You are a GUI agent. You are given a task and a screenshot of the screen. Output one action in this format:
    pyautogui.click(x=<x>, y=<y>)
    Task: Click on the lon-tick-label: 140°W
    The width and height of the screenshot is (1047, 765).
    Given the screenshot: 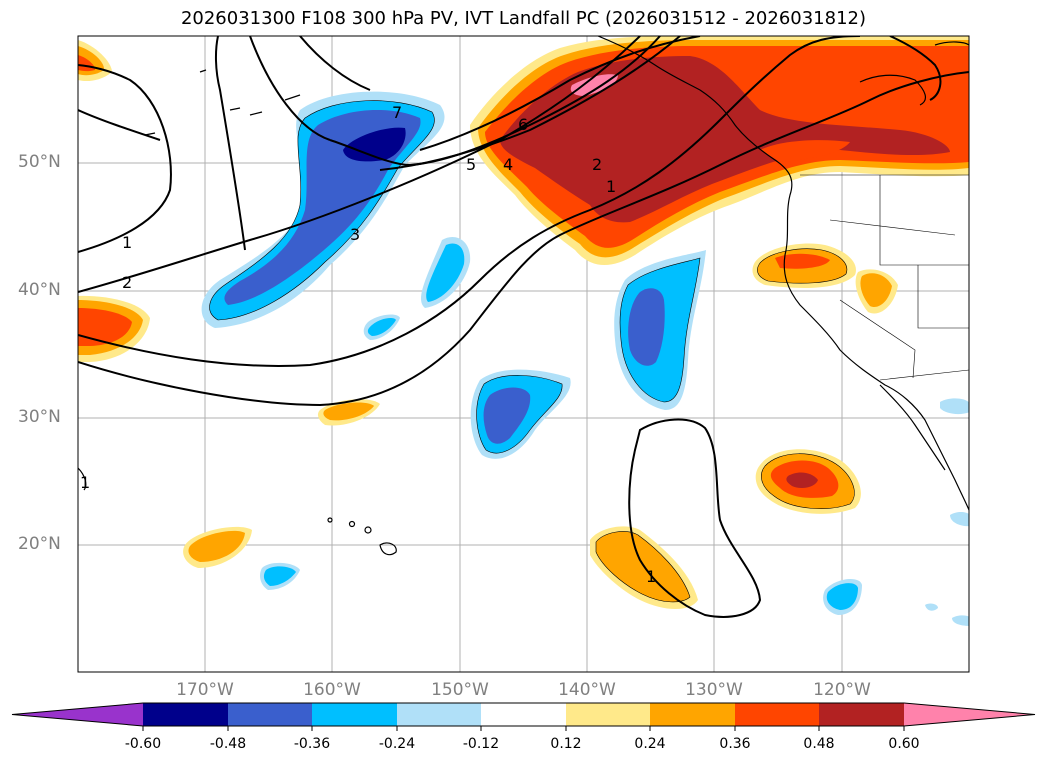 What is the action you would take?
    pyautogui.click(x=587, y=690)
    